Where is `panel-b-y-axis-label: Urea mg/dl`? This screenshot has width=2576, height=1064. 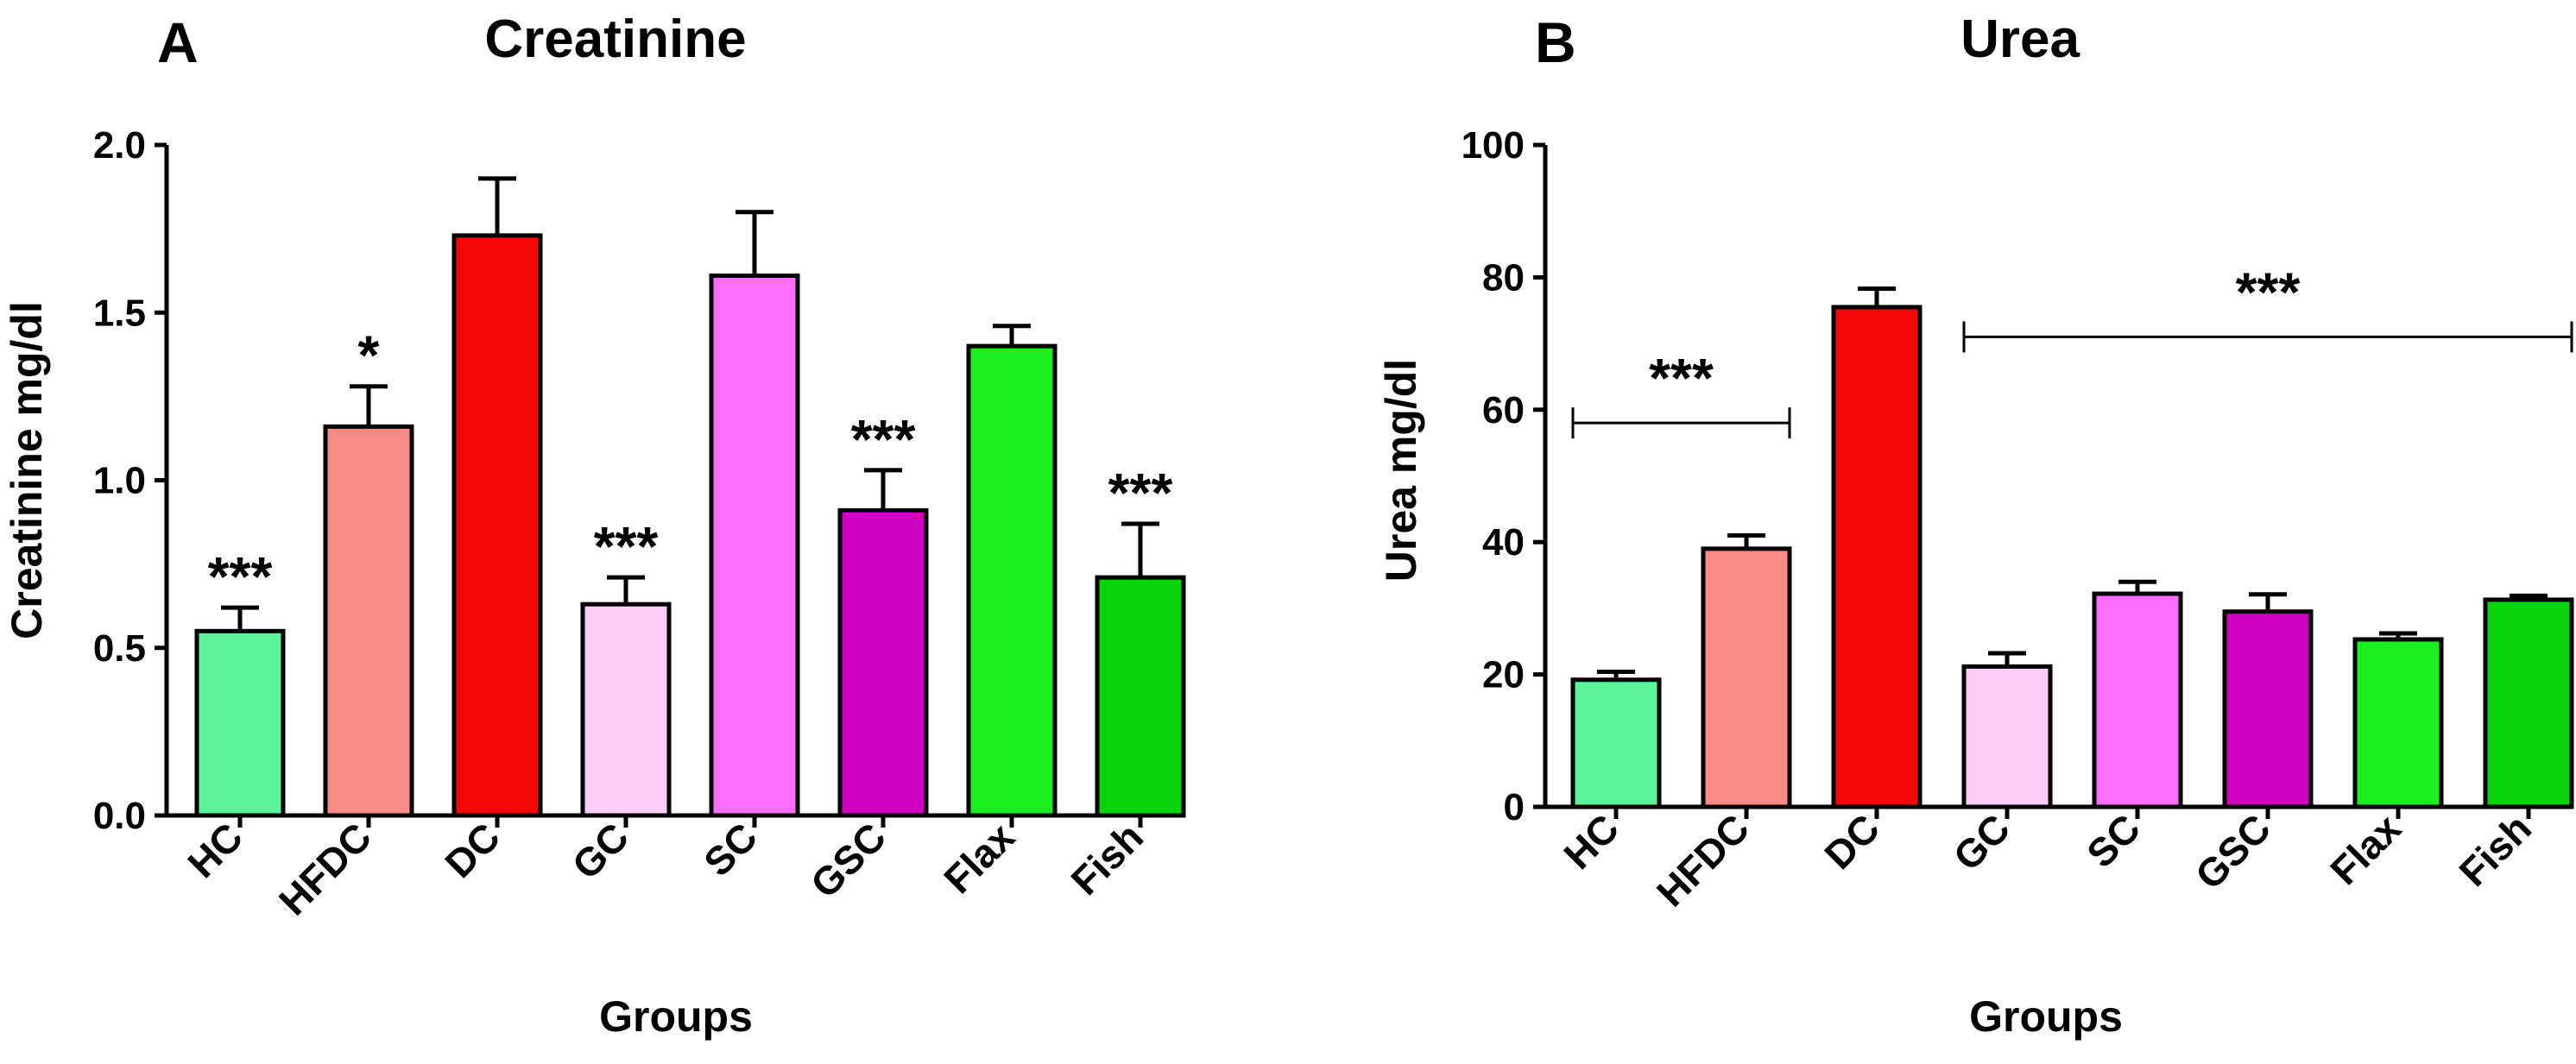
panel-b-y-axis-label: Urea mg/dl is located at coordinates (1401, 470).